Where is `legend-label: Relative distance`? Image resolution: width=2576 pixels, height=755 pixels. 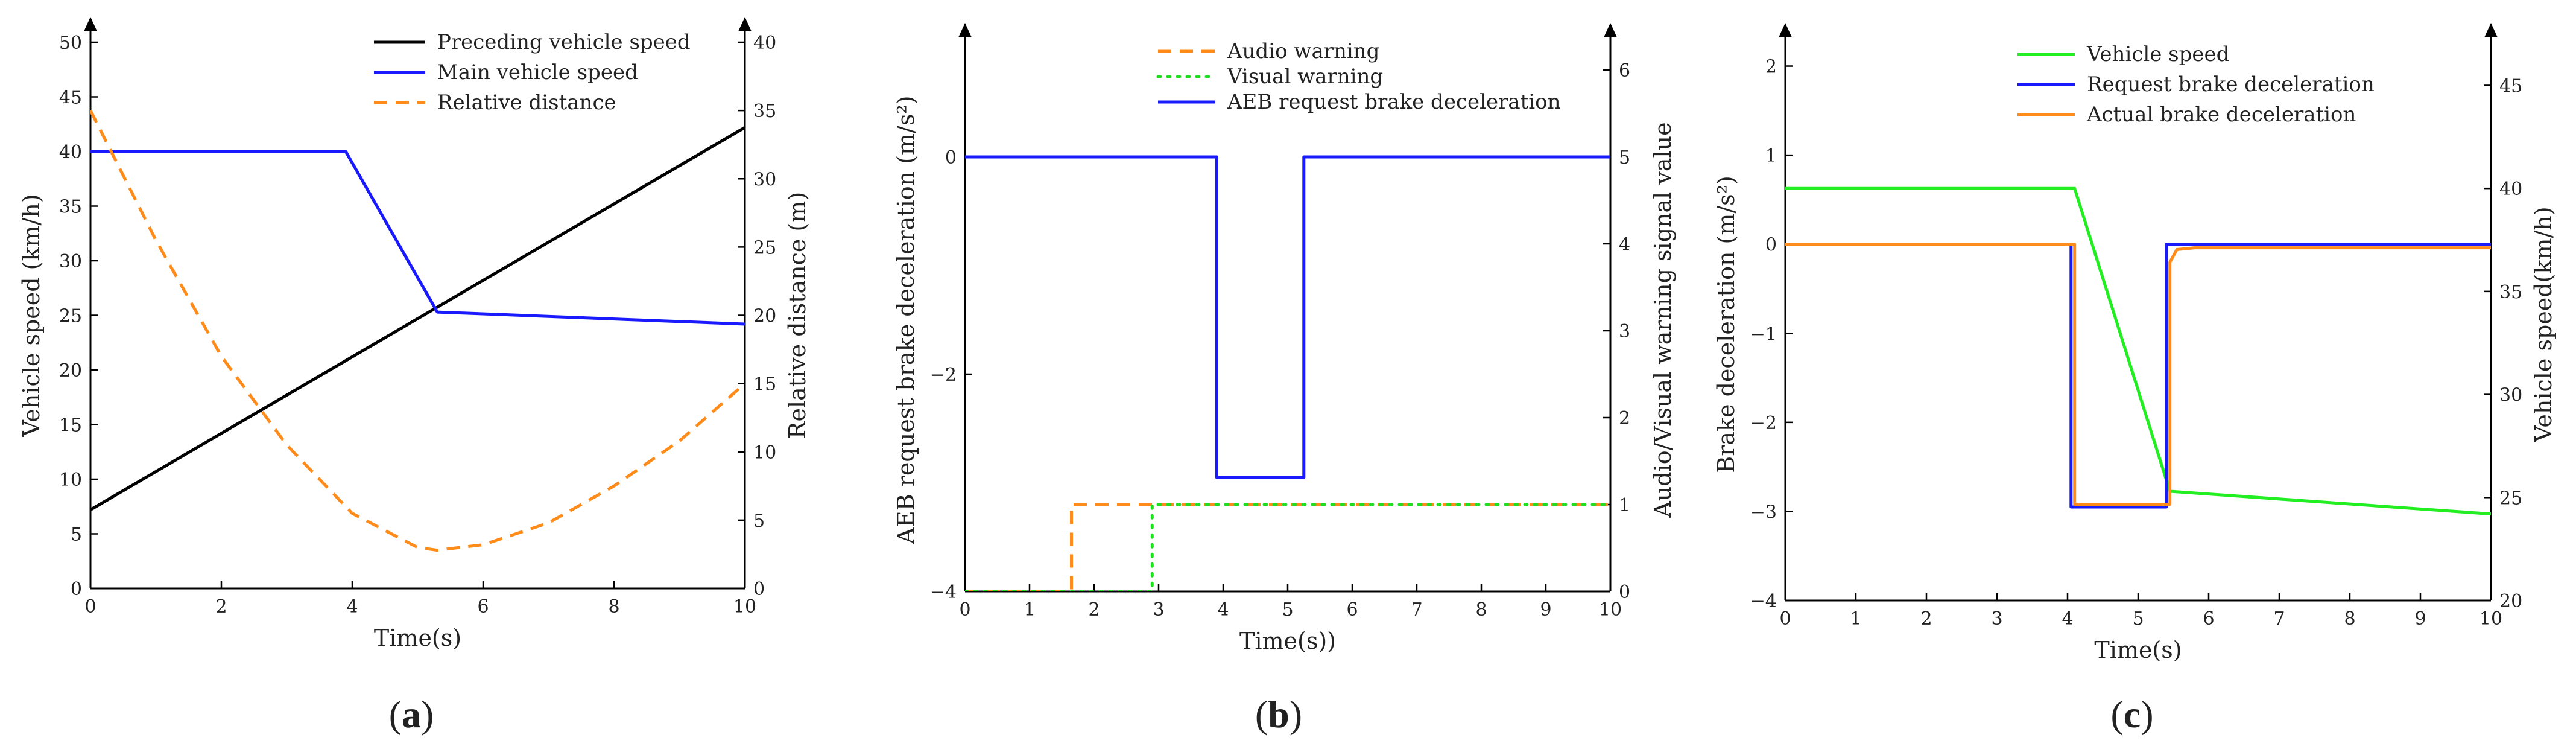
legend-label: Relative distance is located at coordinates (526, 103).